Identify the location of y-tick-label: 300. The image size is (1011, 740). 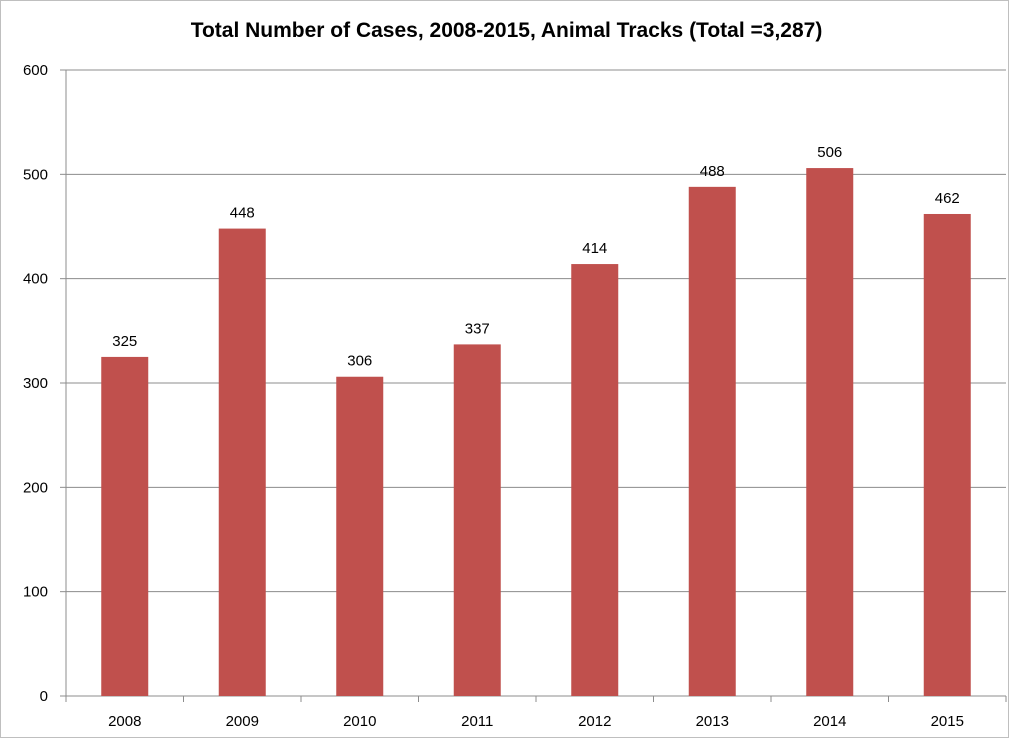
(35, 383).